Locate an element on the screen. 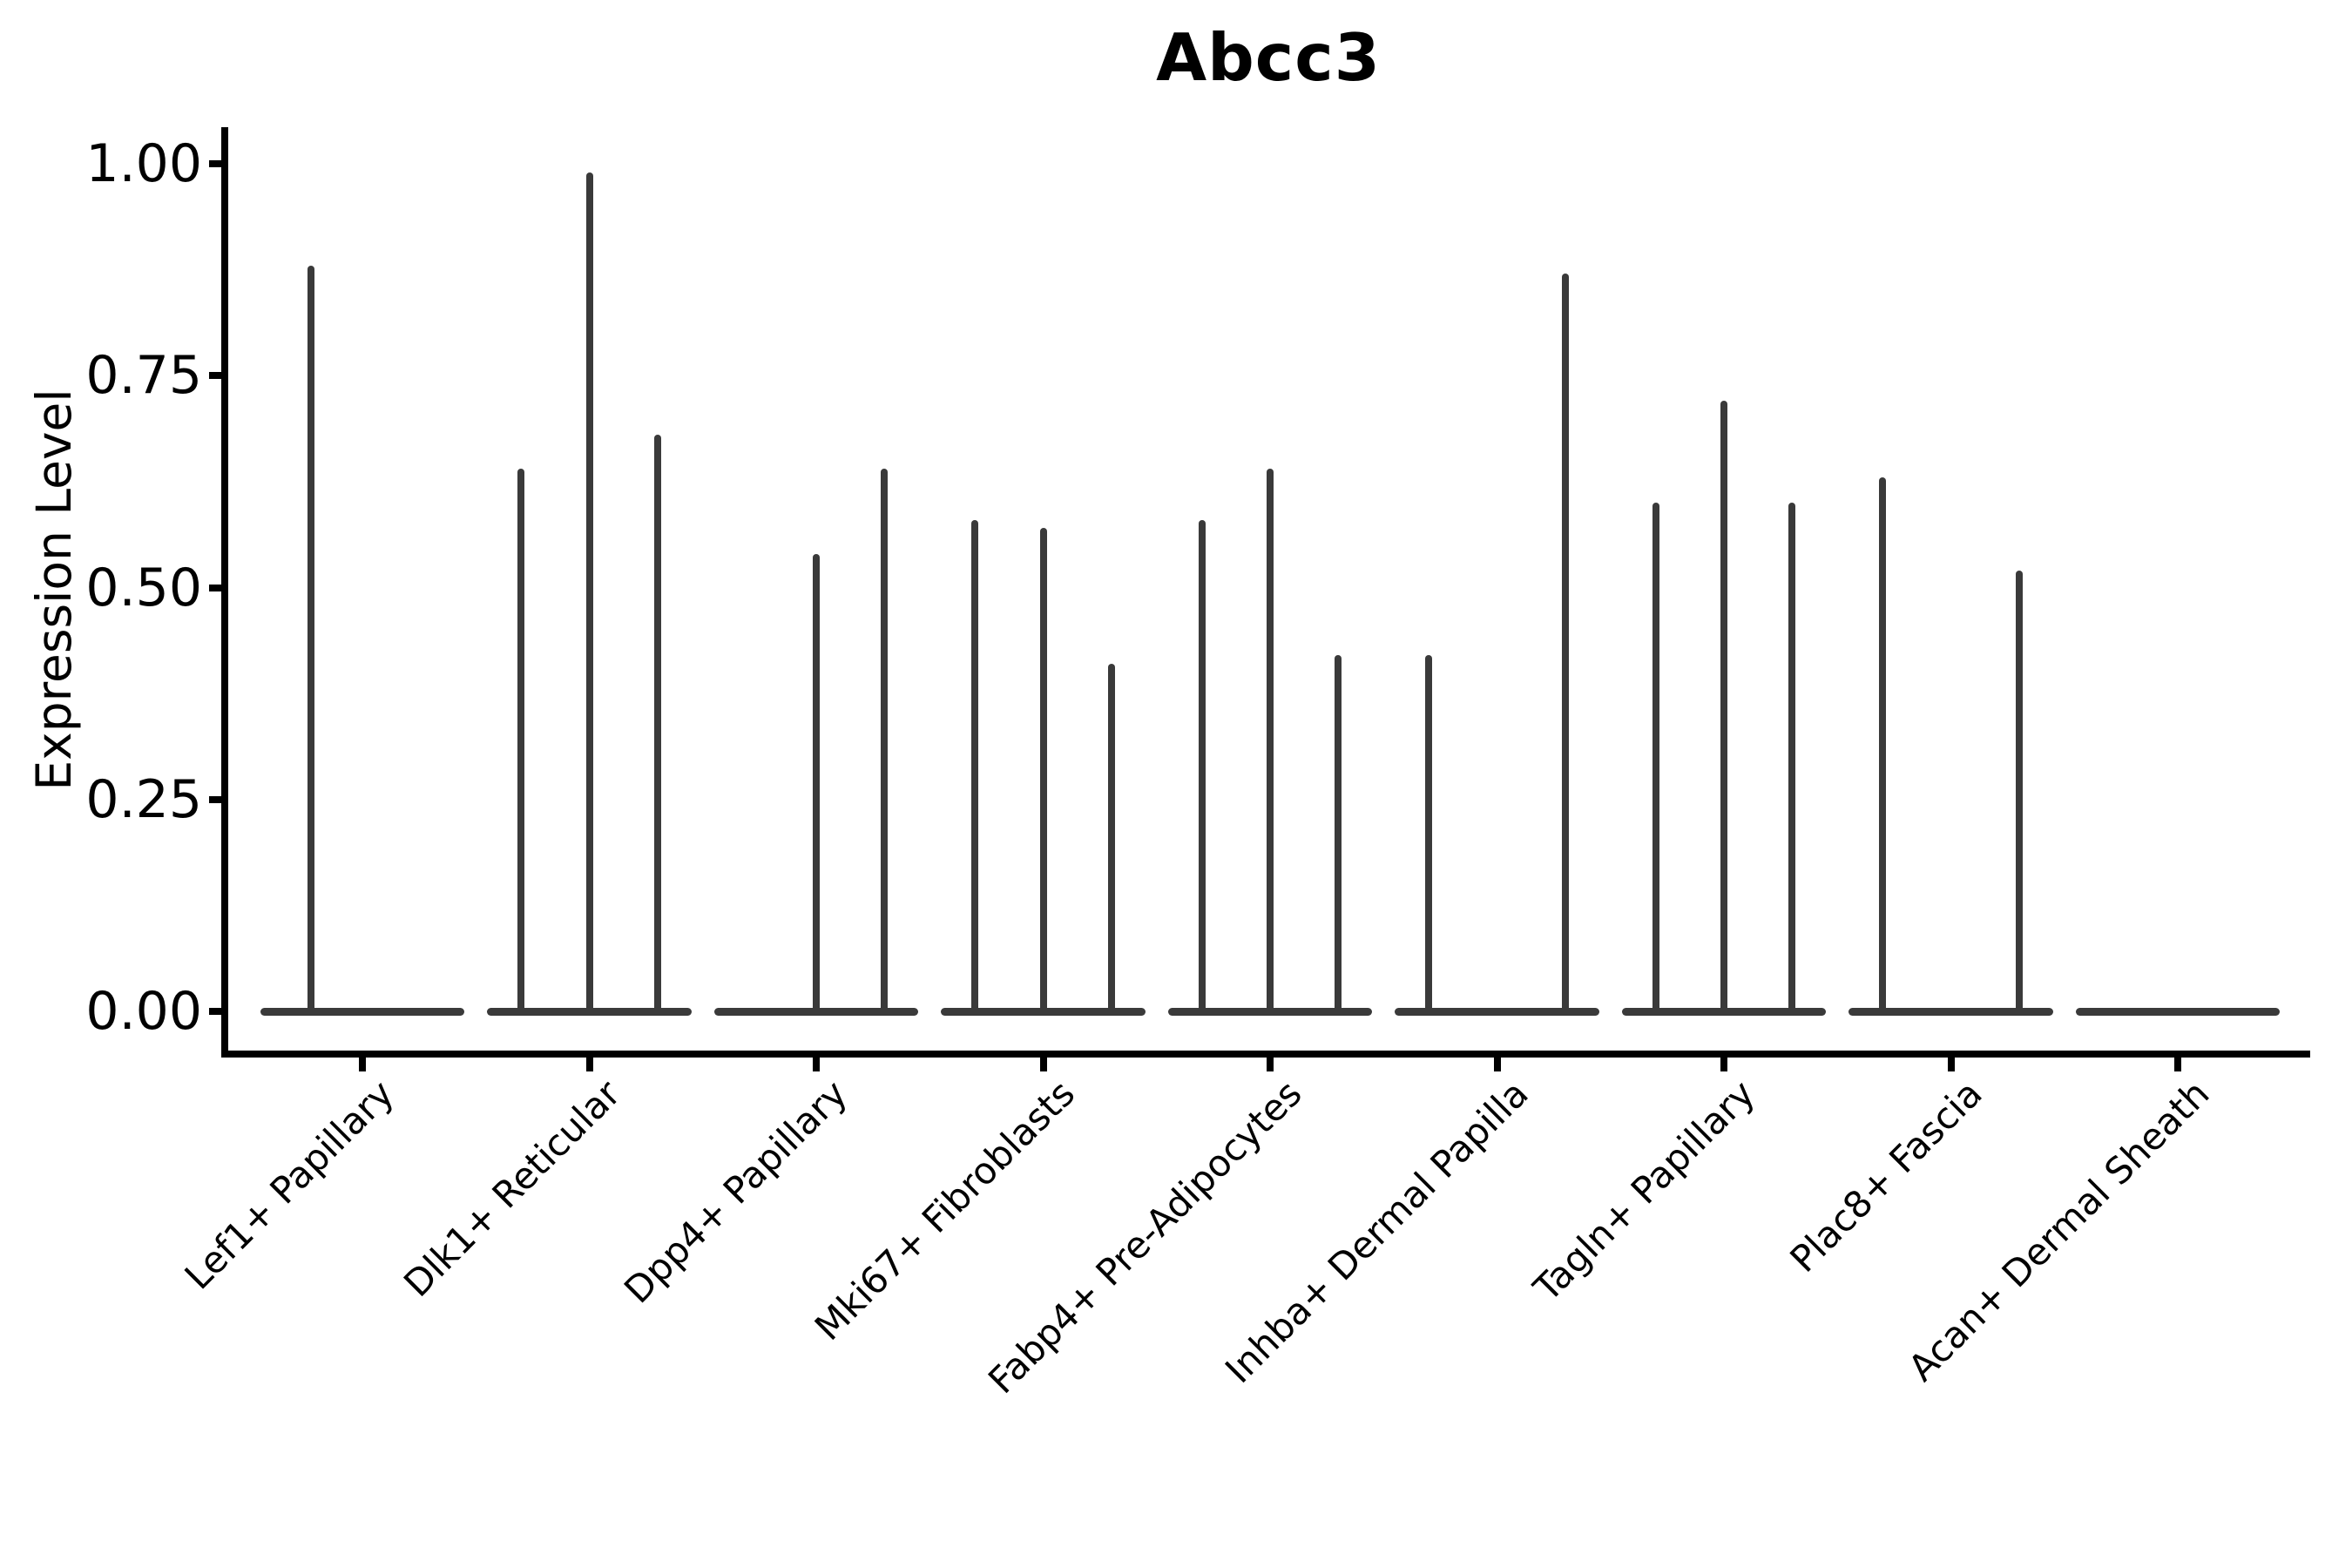 The image size is (2352, 1568). x-axis-spine is located at coordinates (1265, 1054).